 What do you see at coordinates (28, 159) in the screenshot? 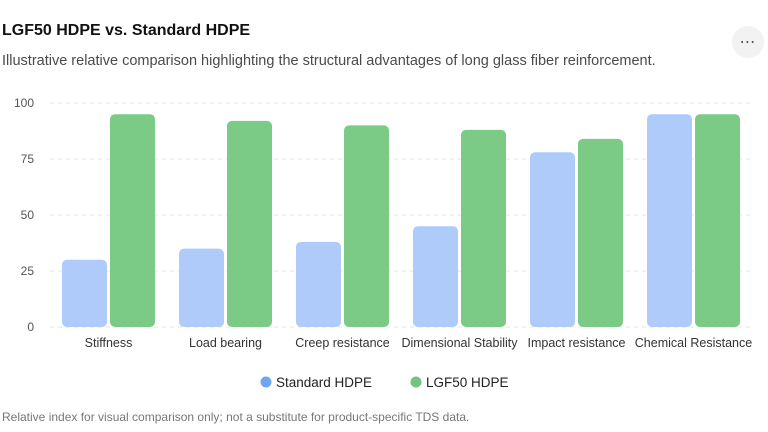
I see `y-tick-label: 75` at bounding box center [28, 159].